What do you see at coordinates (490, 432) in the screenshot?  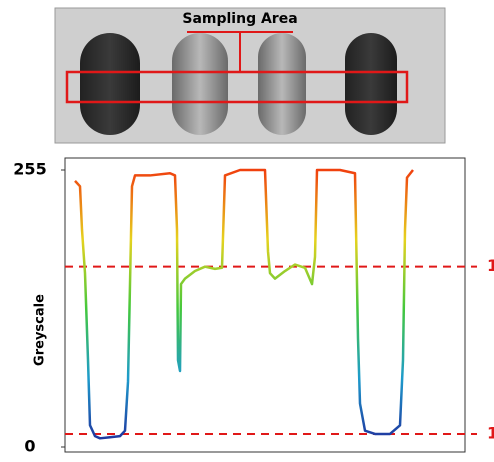 I see `reference-label: 12` at bounding box center [490, 432].